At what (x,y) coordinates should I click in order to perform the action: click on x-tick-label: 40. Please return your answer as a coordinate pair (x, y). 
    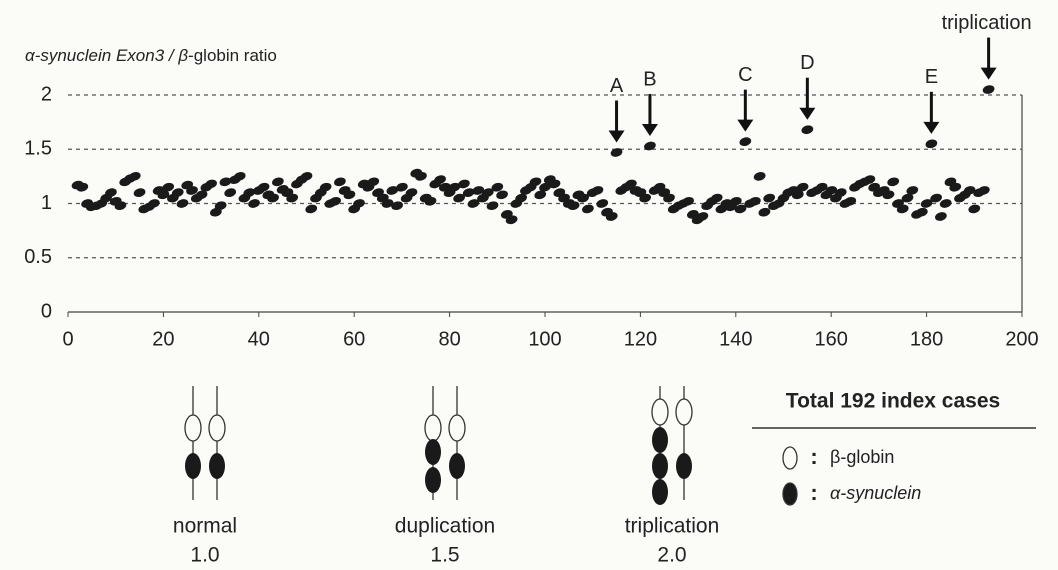
    Looking at the image, I should click on (259, 339).